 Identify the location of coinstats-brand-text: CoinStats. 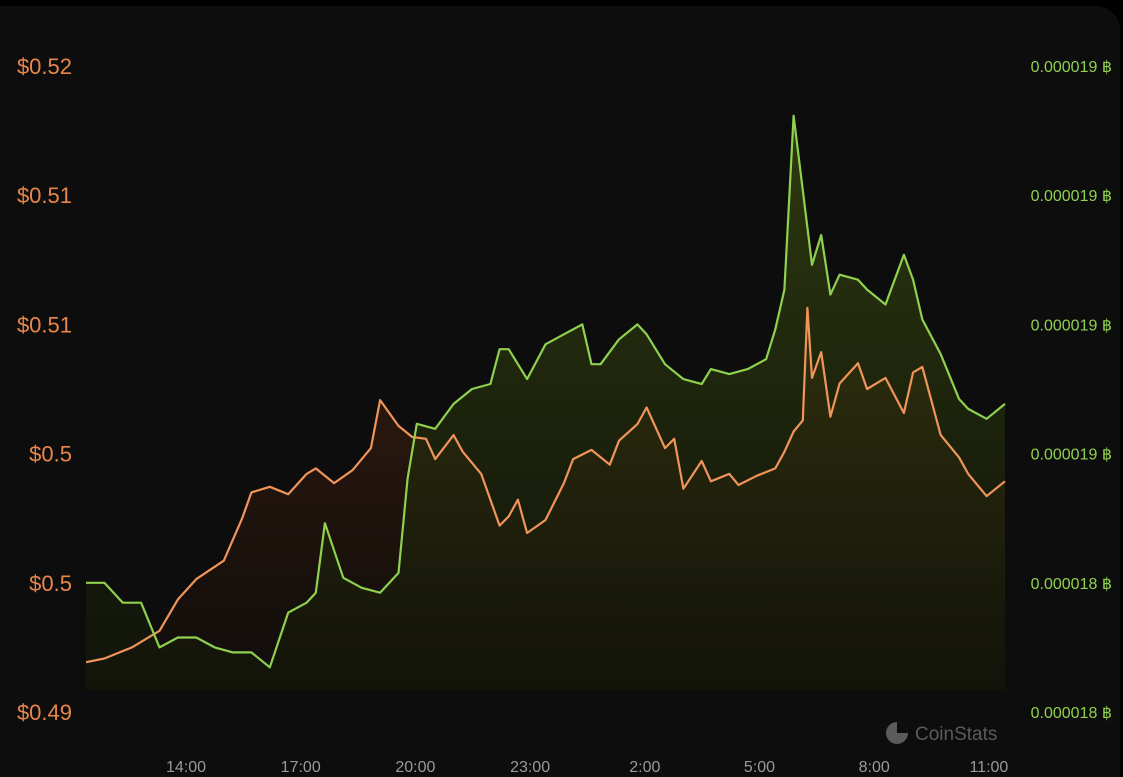
(956, 734).